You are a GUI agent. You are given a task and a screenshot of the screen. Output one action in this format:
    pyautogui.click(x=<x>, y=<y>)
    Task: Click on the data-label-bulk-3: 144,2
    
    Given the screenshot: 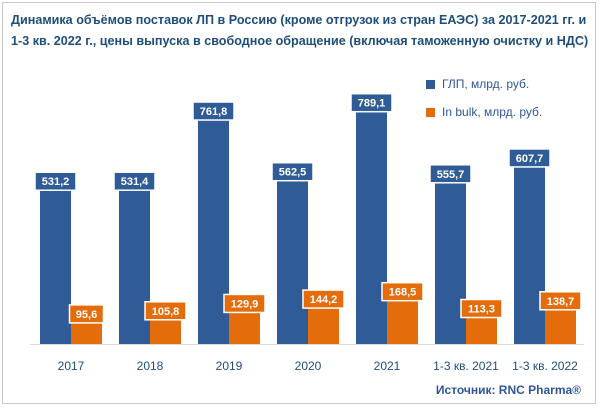 What is the action you would take?
    pyautogui.click(x=324, y=300)
    